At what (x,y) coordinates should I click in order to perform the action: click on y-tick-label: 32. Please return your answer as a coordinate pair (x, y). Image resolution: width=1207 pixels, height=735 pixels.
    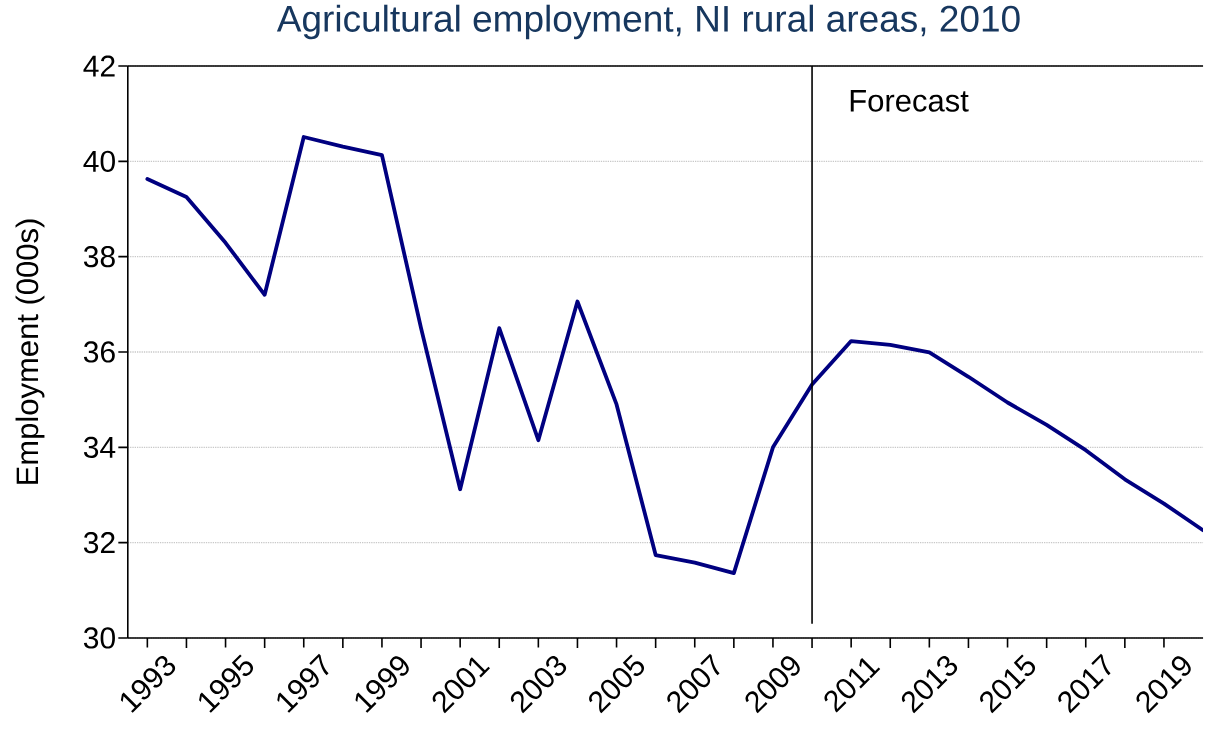
    Looking at the image, I should click on (99, 543).